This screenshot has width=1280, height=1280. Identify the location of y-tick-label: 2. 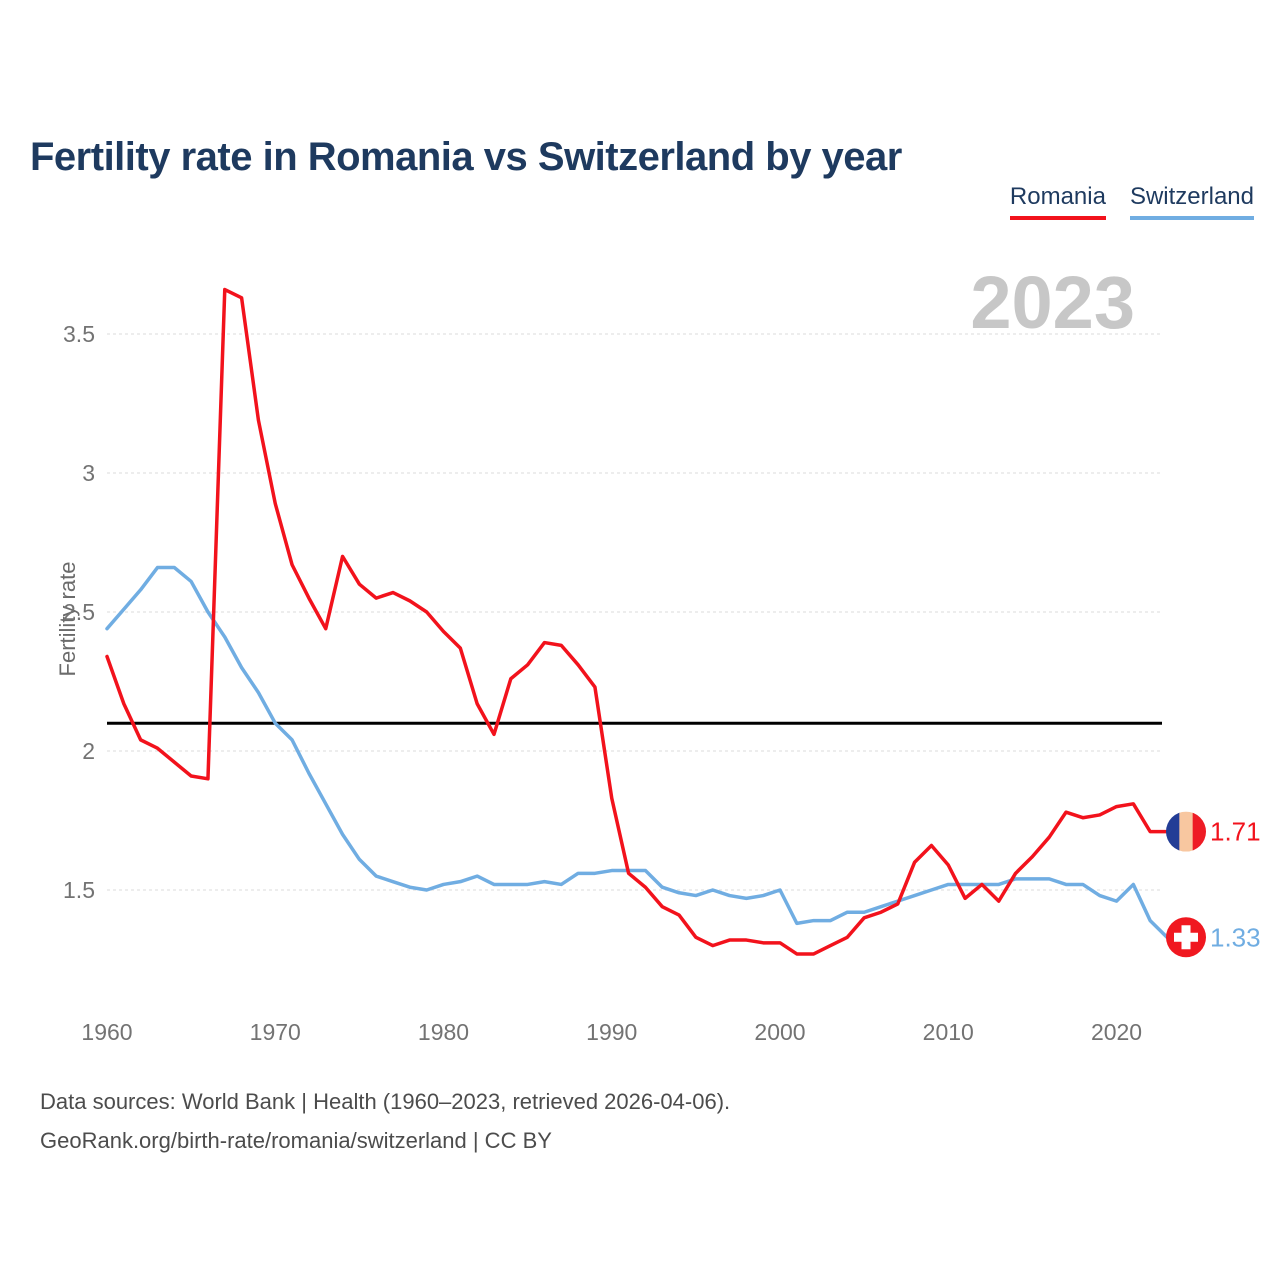
(88, 751).